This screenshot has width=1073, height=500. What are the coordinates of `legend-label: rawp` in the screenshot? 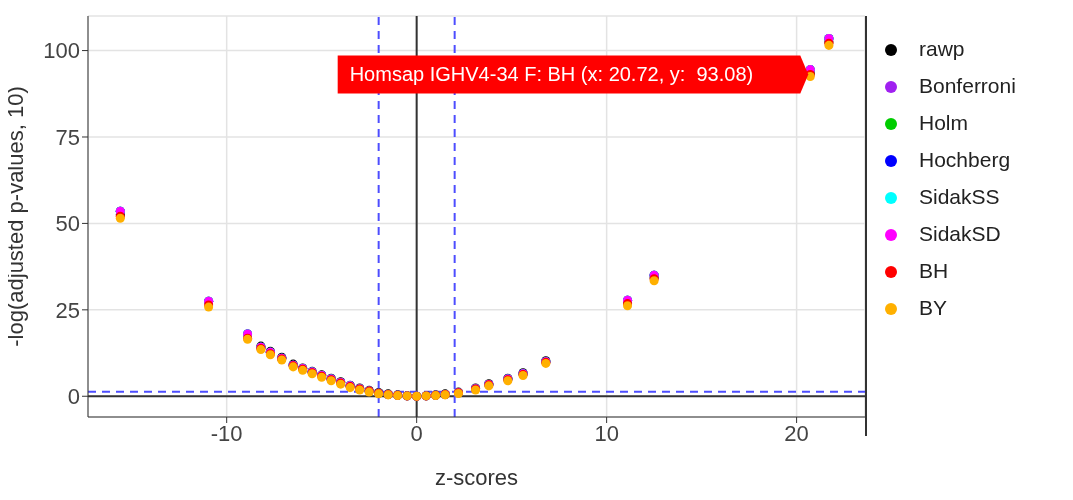 It's located at (942, 48).